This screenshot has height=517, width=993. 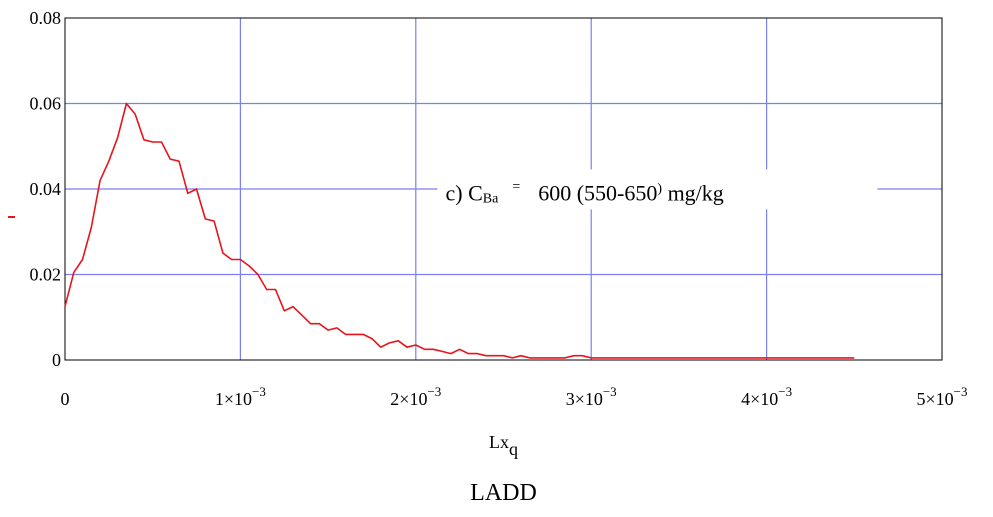 What do you see at coordinates (503, 493) in the screenshot?
I see `chart-caption: LADD` at bounding box center [503, 493].